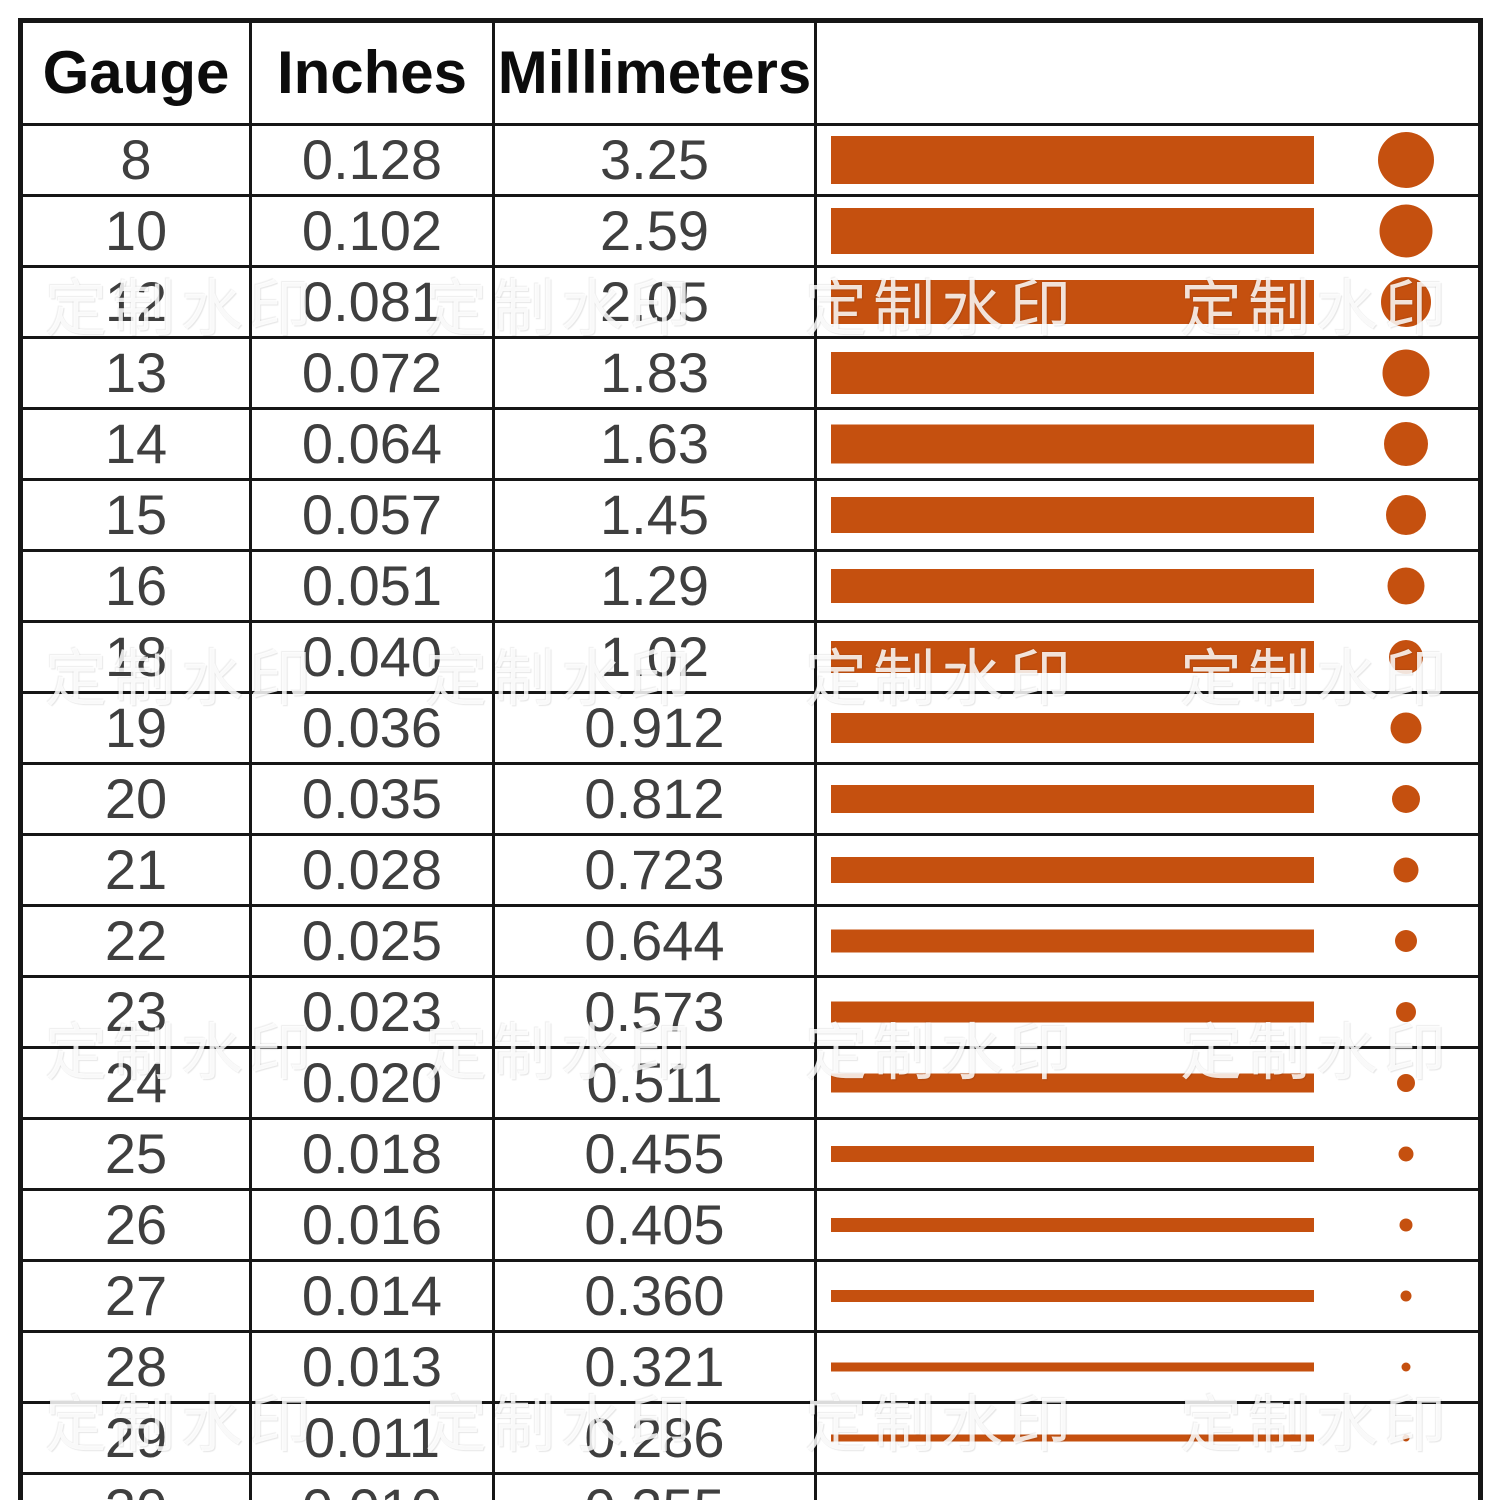  Describe the element at coordinates (372, 72) in the screenshot. I see `col-header-inches: Inches` at that location.